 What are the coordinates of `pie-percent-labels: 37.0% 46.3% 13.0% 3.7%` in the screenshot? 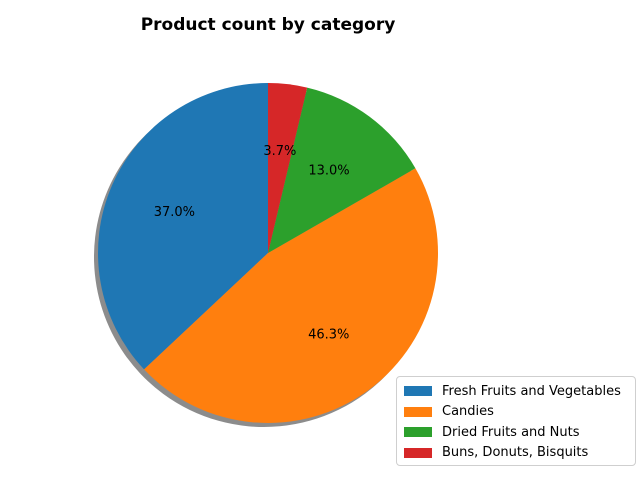 It's located at (252, 243).